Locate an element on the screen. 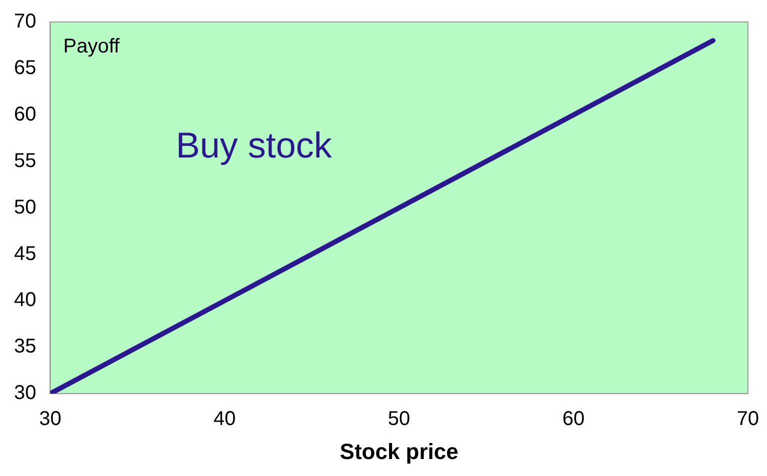 The height and width of the screenshot is (476, 767). y-tick-label: 30 is located at coordinates (25, 393).